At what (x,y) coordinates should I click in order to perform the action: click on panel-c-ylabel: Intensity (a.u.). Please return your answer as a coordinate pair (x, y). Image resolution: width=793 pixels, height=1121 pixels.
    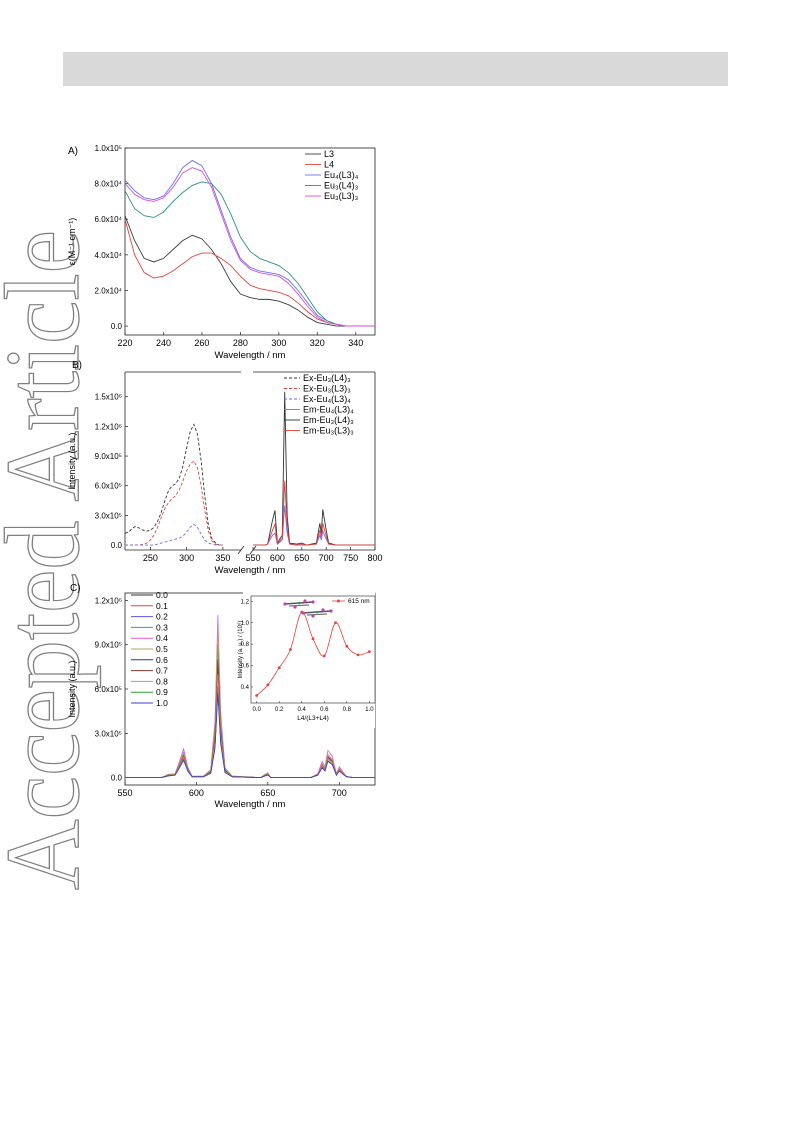
    Looking at the image, I should click on (72, 688).